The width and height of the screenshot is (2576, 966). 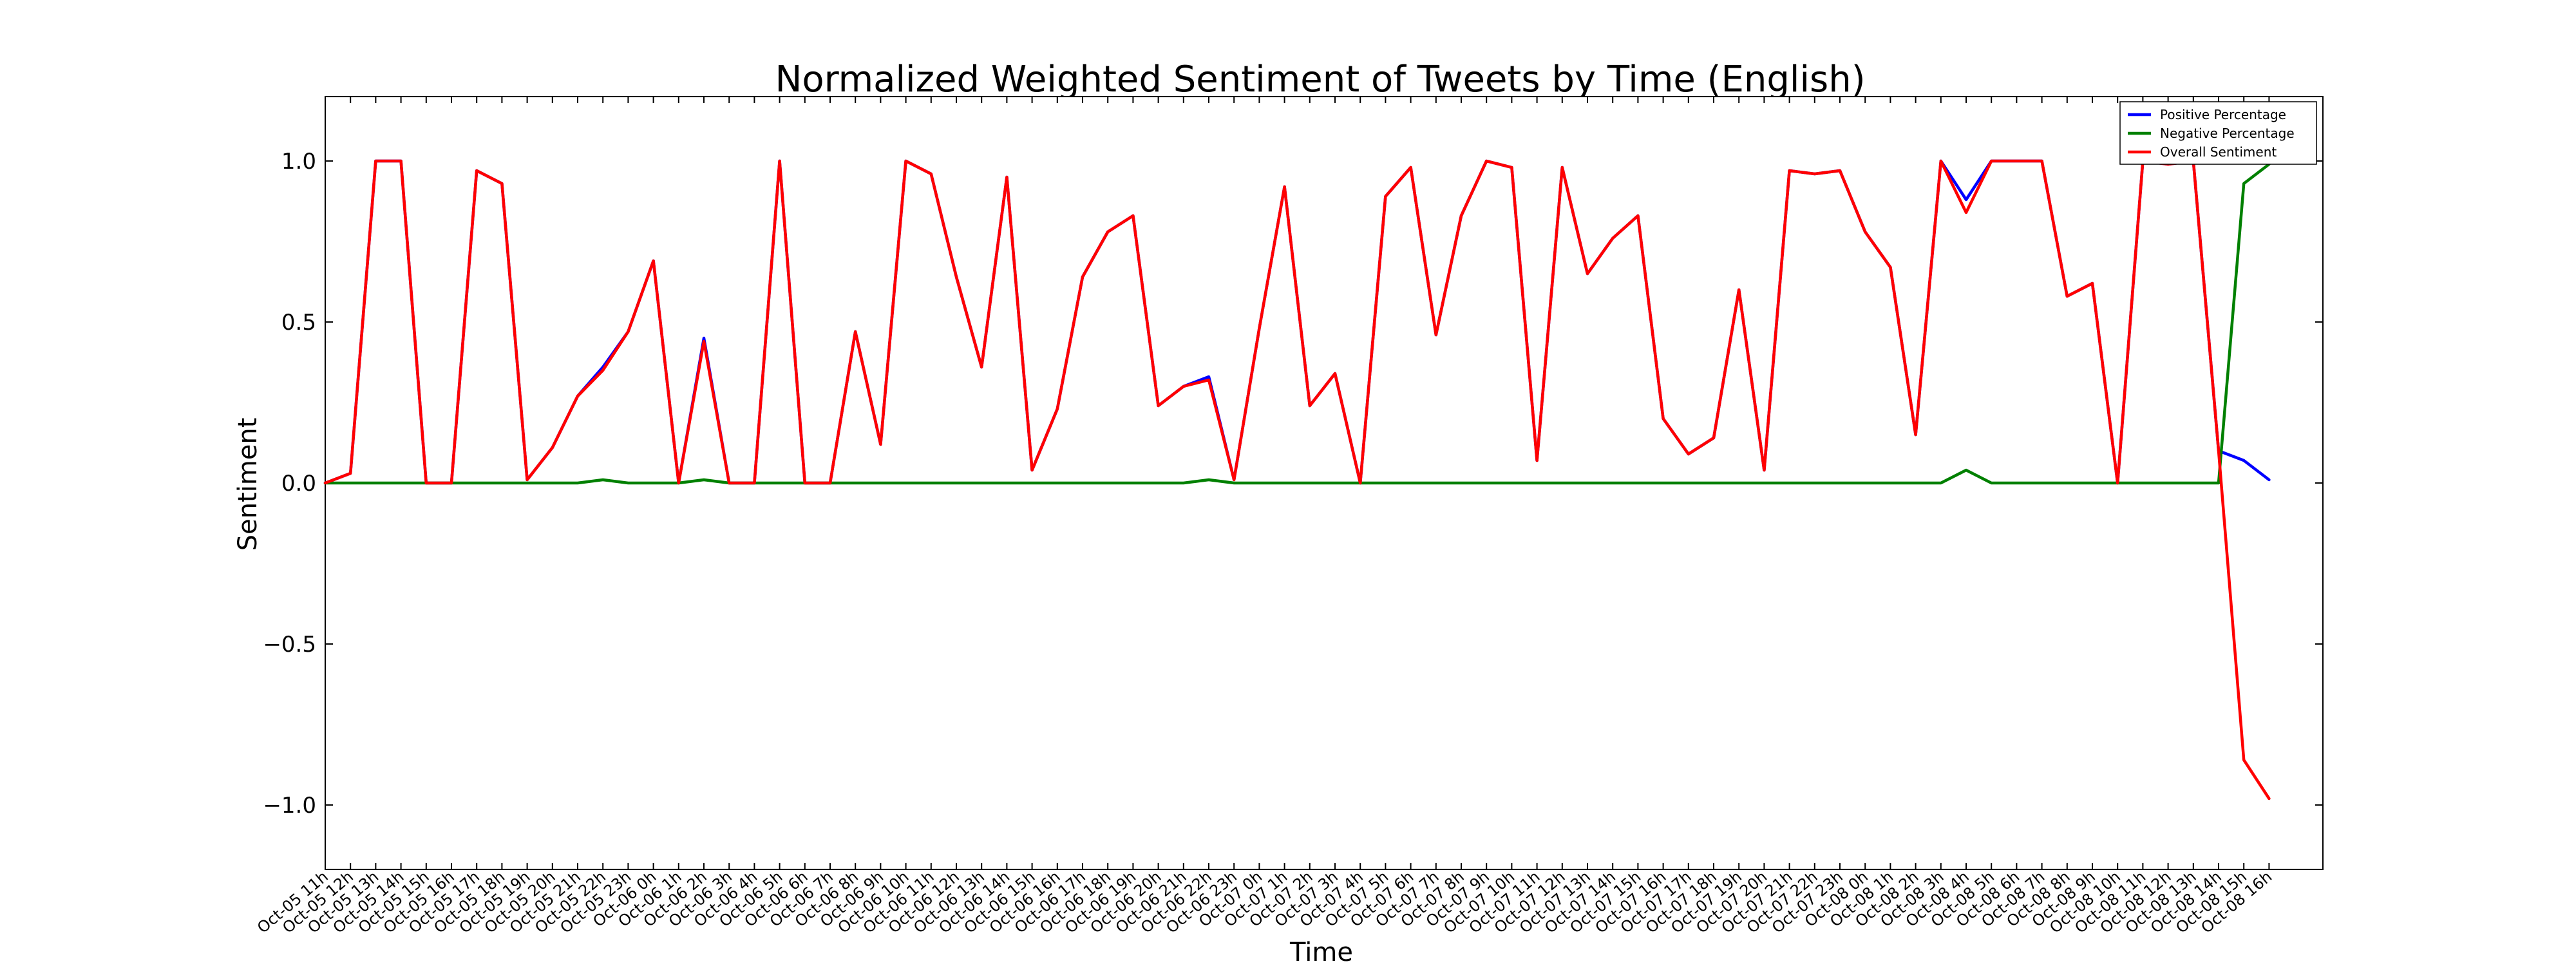 What do you see at coordinates (248, 484) in the screenshot?
I see `y-axis-label: Sentiment` at bounding box center [248, 484].